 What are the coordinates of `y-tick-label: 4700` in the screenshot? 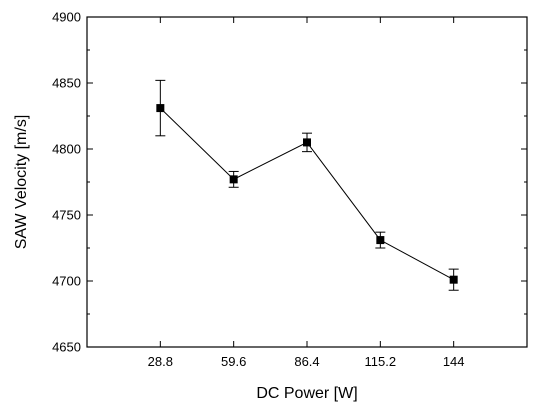 It's located at (66, 281).